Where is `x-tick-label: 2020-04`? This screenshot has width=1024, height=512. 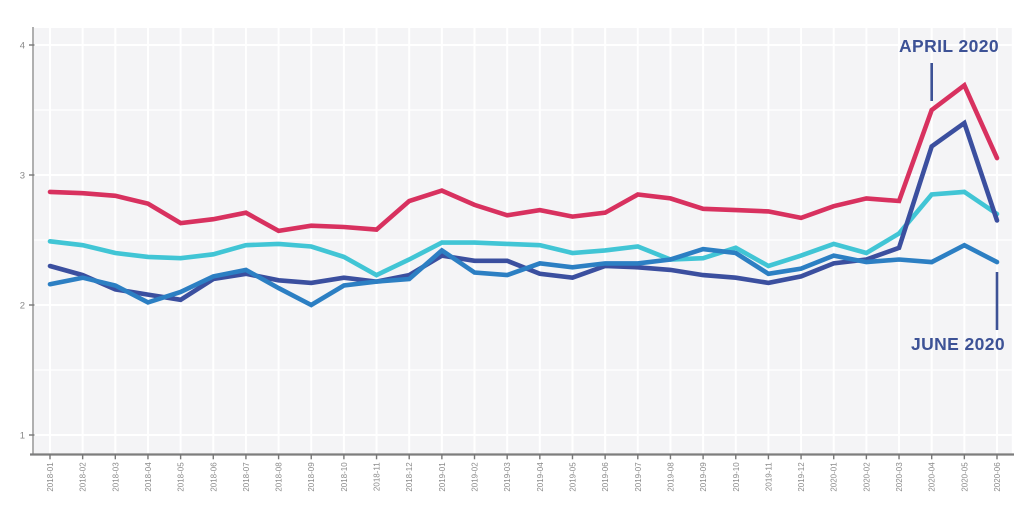
x-tick-label: 2020-04 is located at coordinates (932, 477).